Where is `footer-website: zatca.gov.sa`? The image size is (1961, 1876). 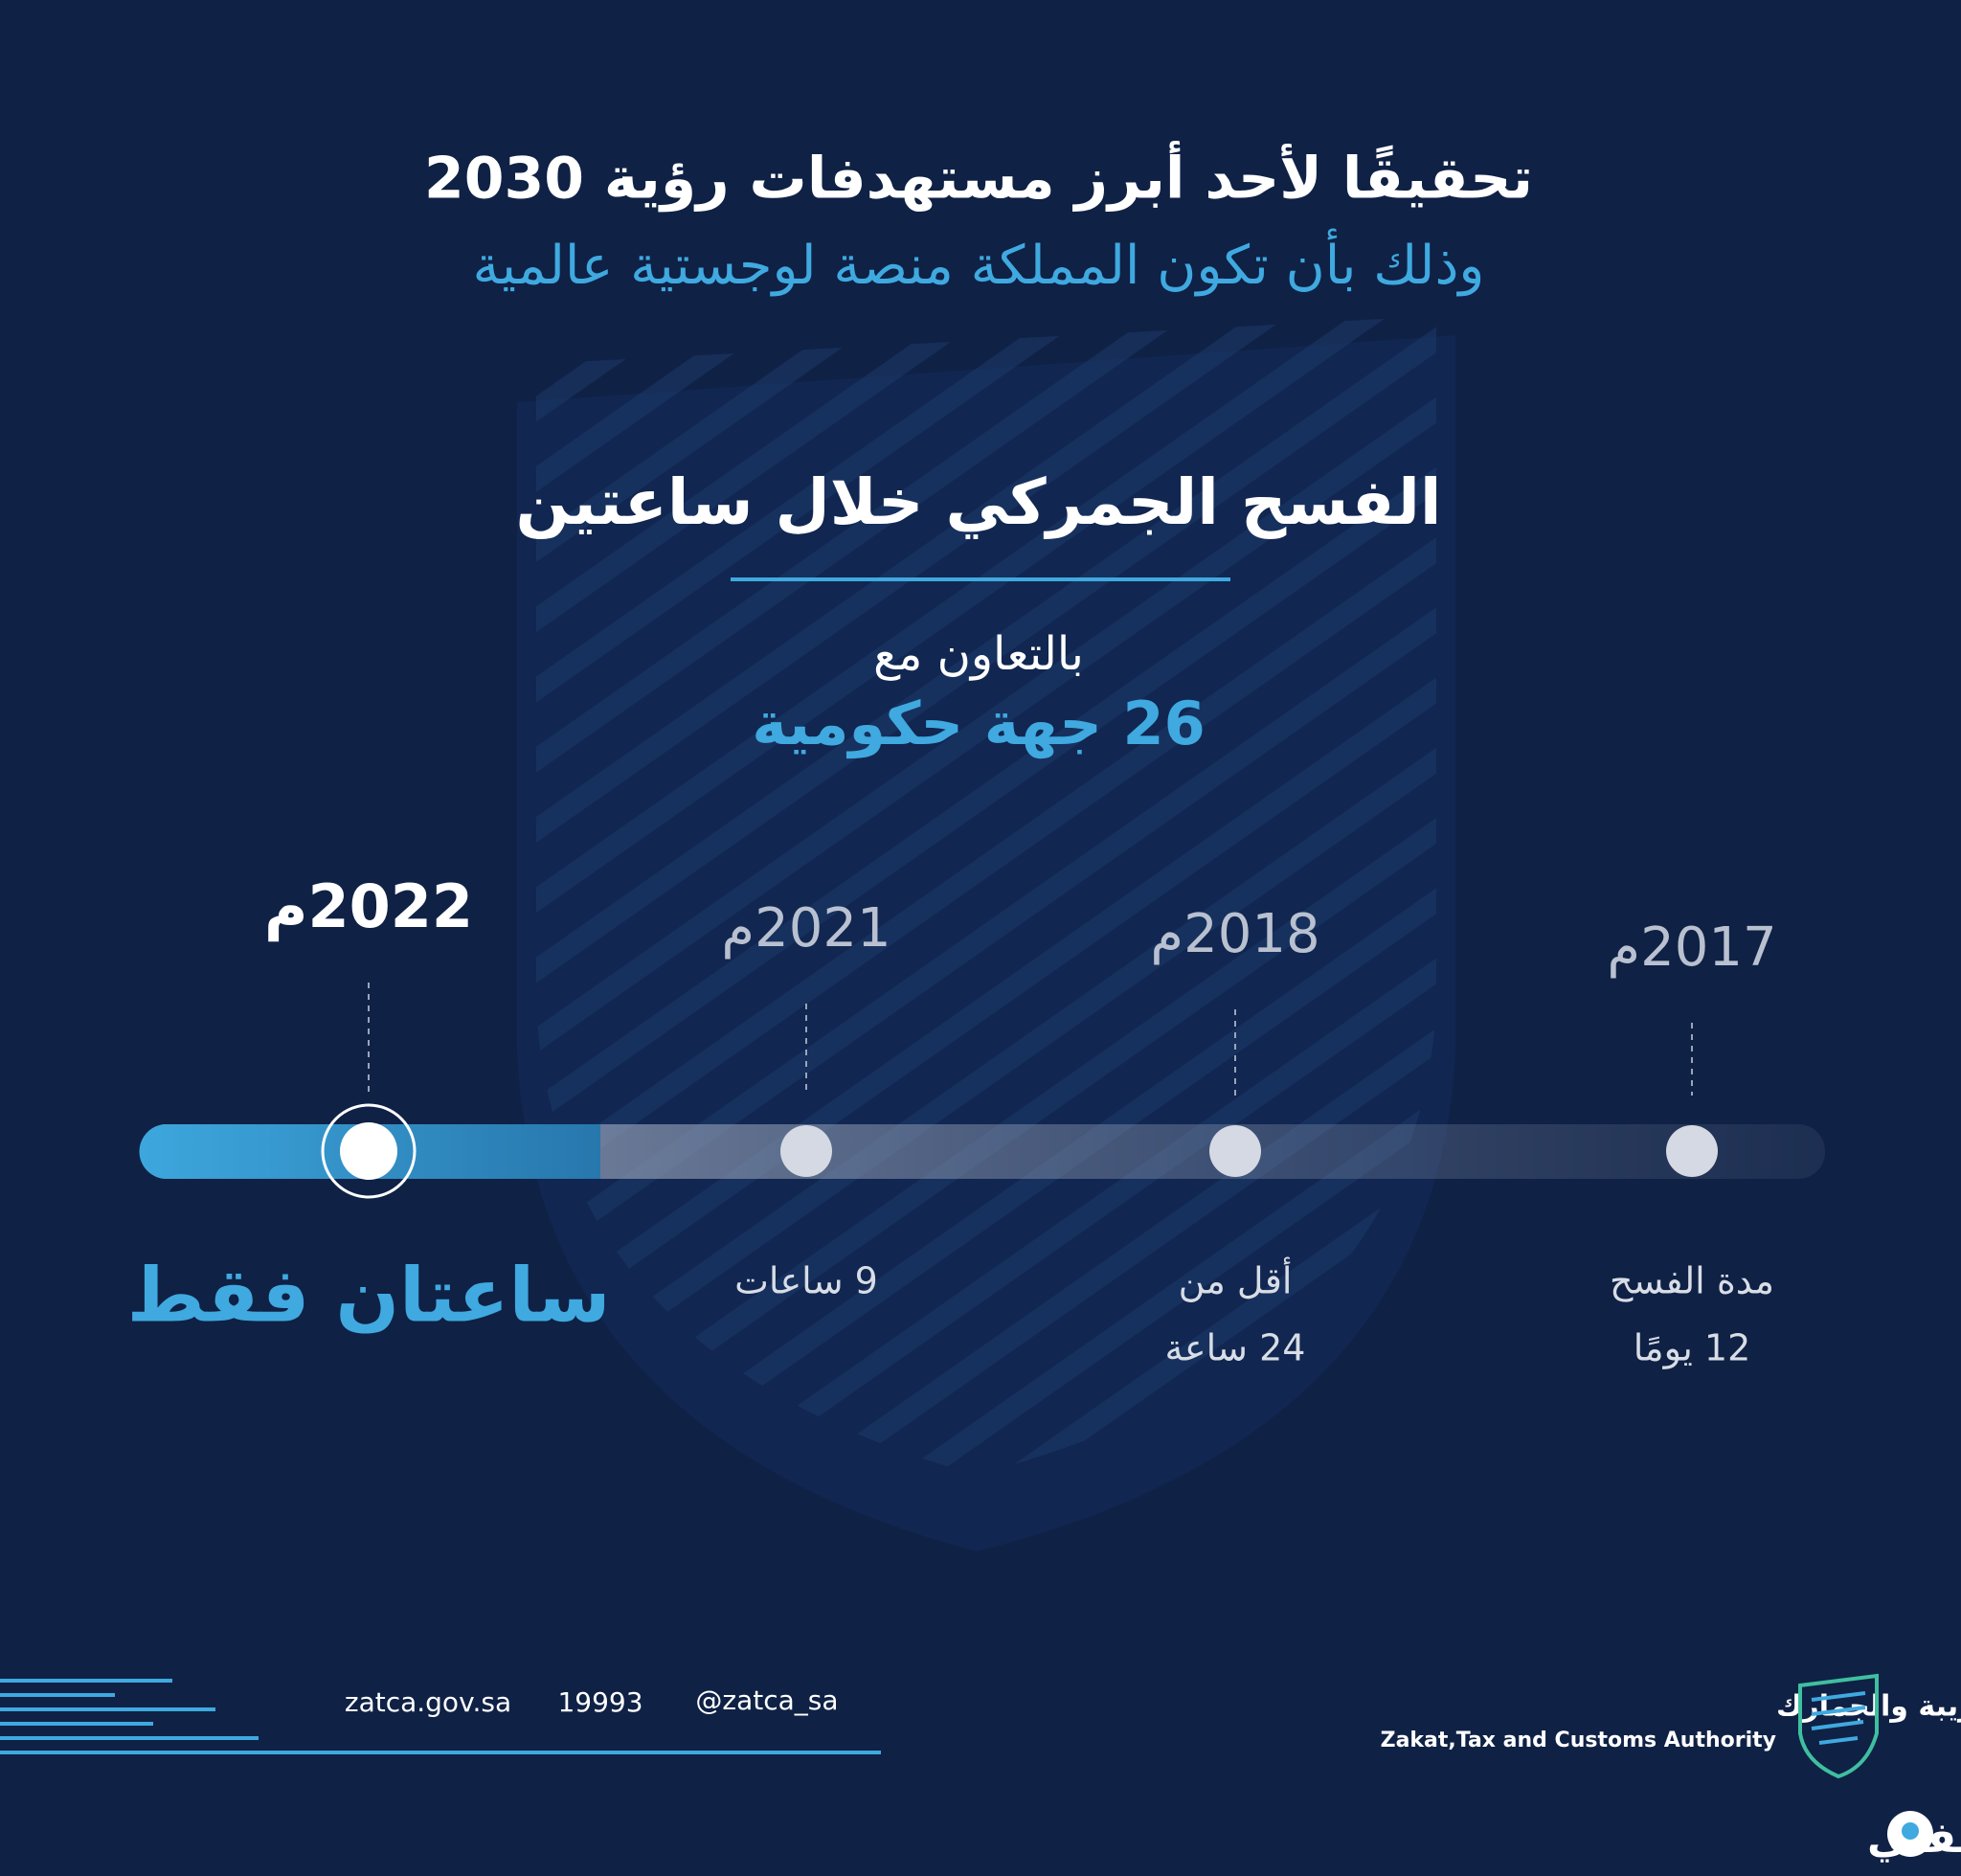 footer-website: zatca.gov.sa is located at coordinates (428, 1702).